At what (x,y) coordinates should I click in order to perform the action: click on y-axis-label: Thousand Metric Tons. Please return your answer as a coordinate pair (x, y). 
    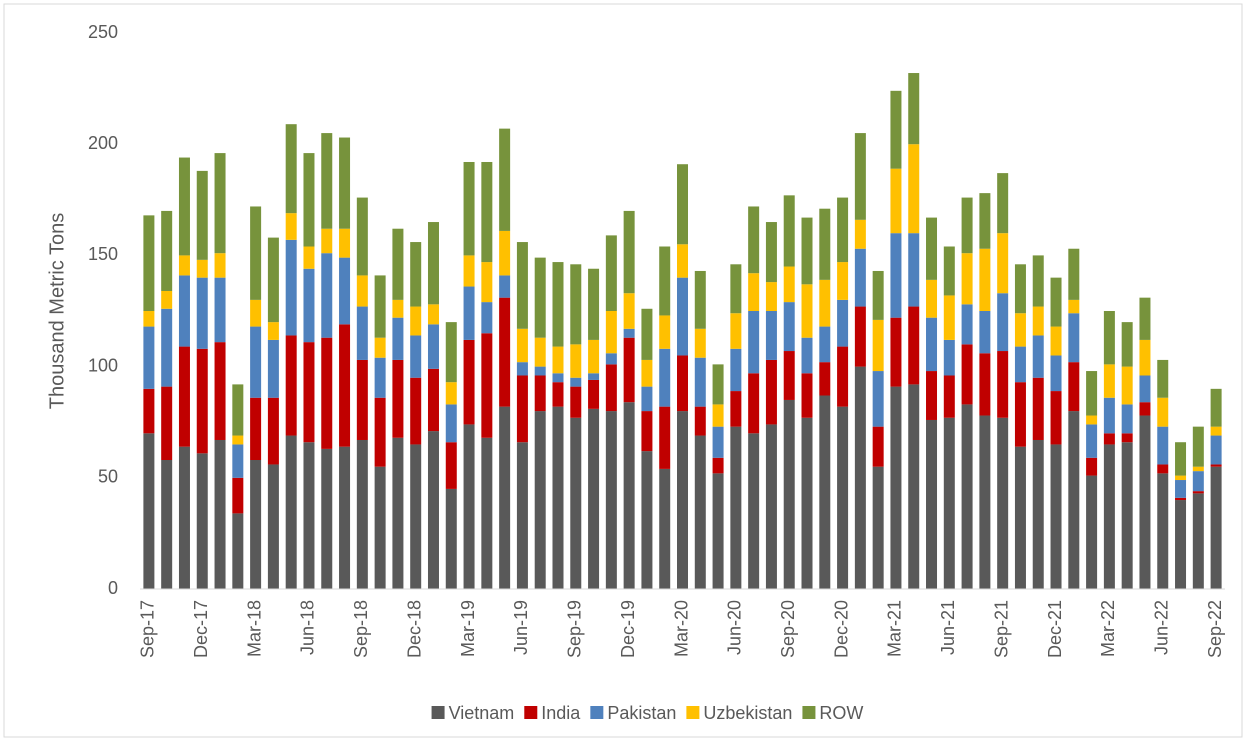
    Looking at the image, I should click on (57, 311).